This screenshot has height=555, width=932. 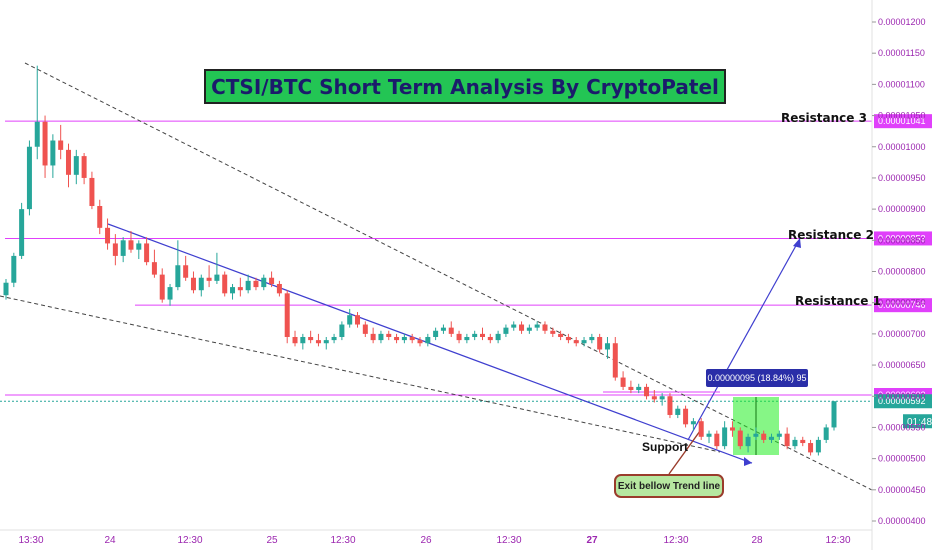 I want to click on y-tick-label: 0.00000800, so click(x=902, y=272).